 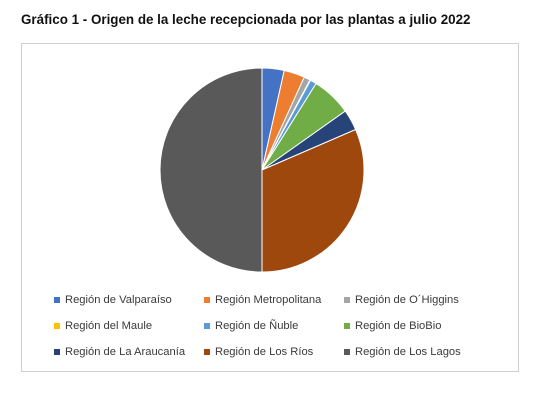 I want to click on legend-label: Región de Valparaíso, so click(x=118, y=300).